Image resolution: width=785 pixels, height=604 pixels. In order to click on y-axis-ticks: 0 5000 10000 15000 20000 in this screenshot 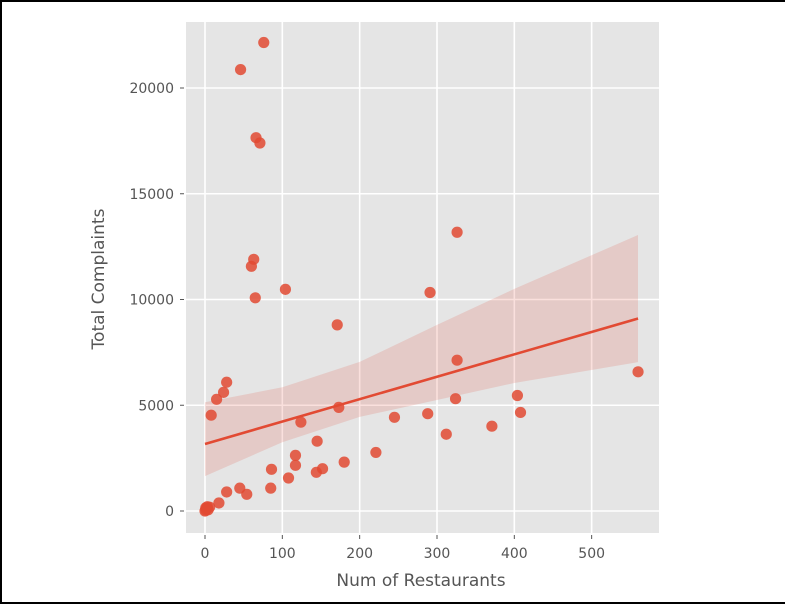, I will do `click(156, 300)`.